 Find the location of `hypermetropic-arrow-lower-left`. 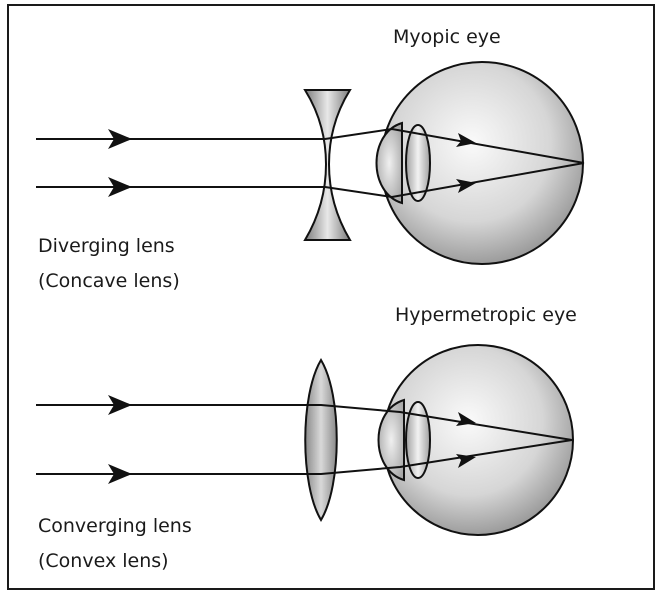

hypermetropic-arrow-lower-left is located at coordinates (120, 474).